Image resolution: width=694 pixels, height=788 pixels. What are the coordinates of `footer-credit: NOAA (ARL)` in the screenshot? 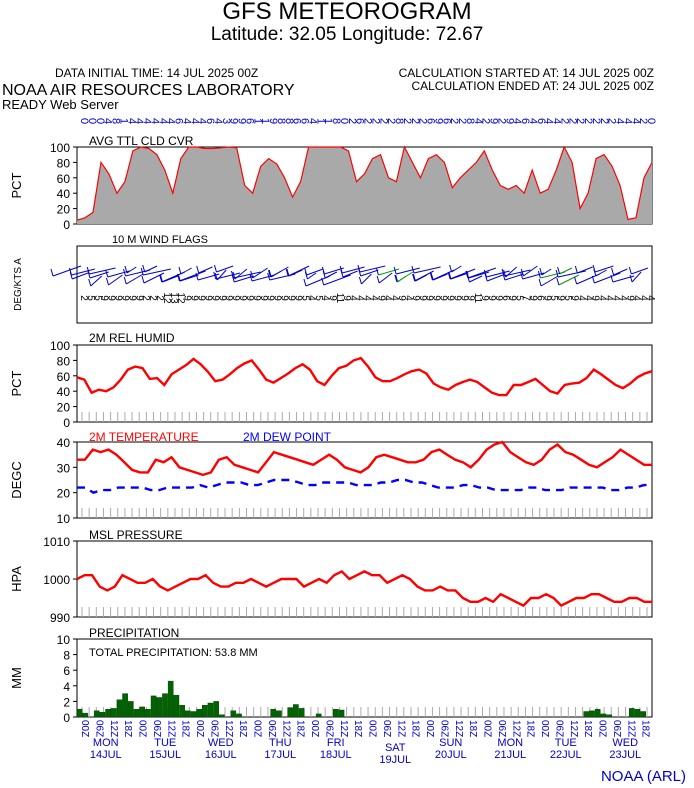 It's located at (643, 776).